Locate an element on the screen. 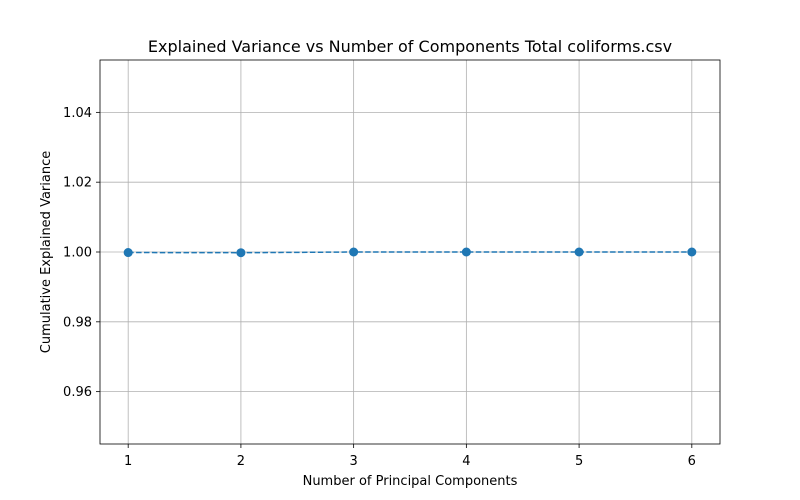  series-line is located at coordinates (410, 252).